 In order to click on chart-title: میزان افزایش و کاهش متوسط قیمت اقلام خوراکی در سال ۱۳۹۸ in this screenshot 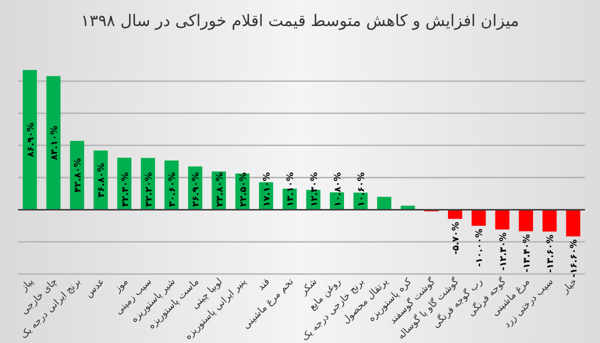, I will do `click(300, 20)`.